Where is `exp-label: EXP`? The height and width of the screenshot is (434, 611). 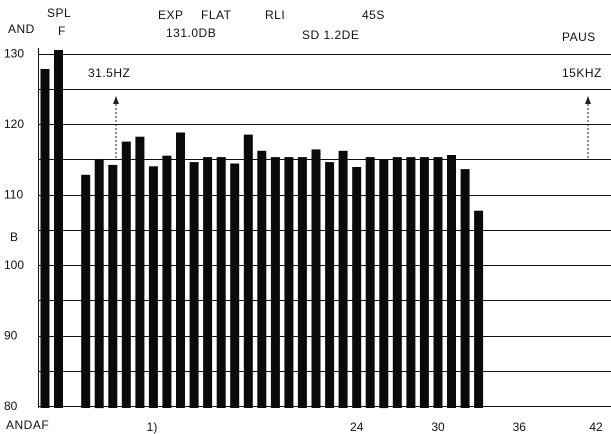 exp-label: EXP is located at coordinates (171, 15).